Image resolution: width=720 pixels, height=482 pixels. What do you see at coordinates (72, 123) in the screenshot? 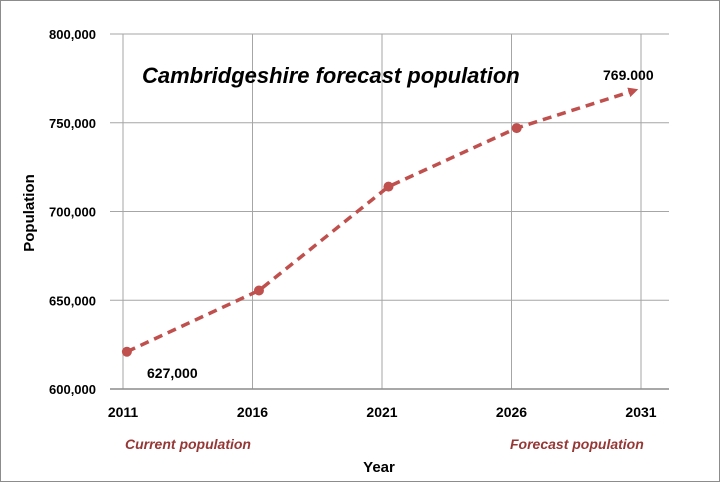
I see `y-tick-label: 750,000` at bounding box center [72, 123].